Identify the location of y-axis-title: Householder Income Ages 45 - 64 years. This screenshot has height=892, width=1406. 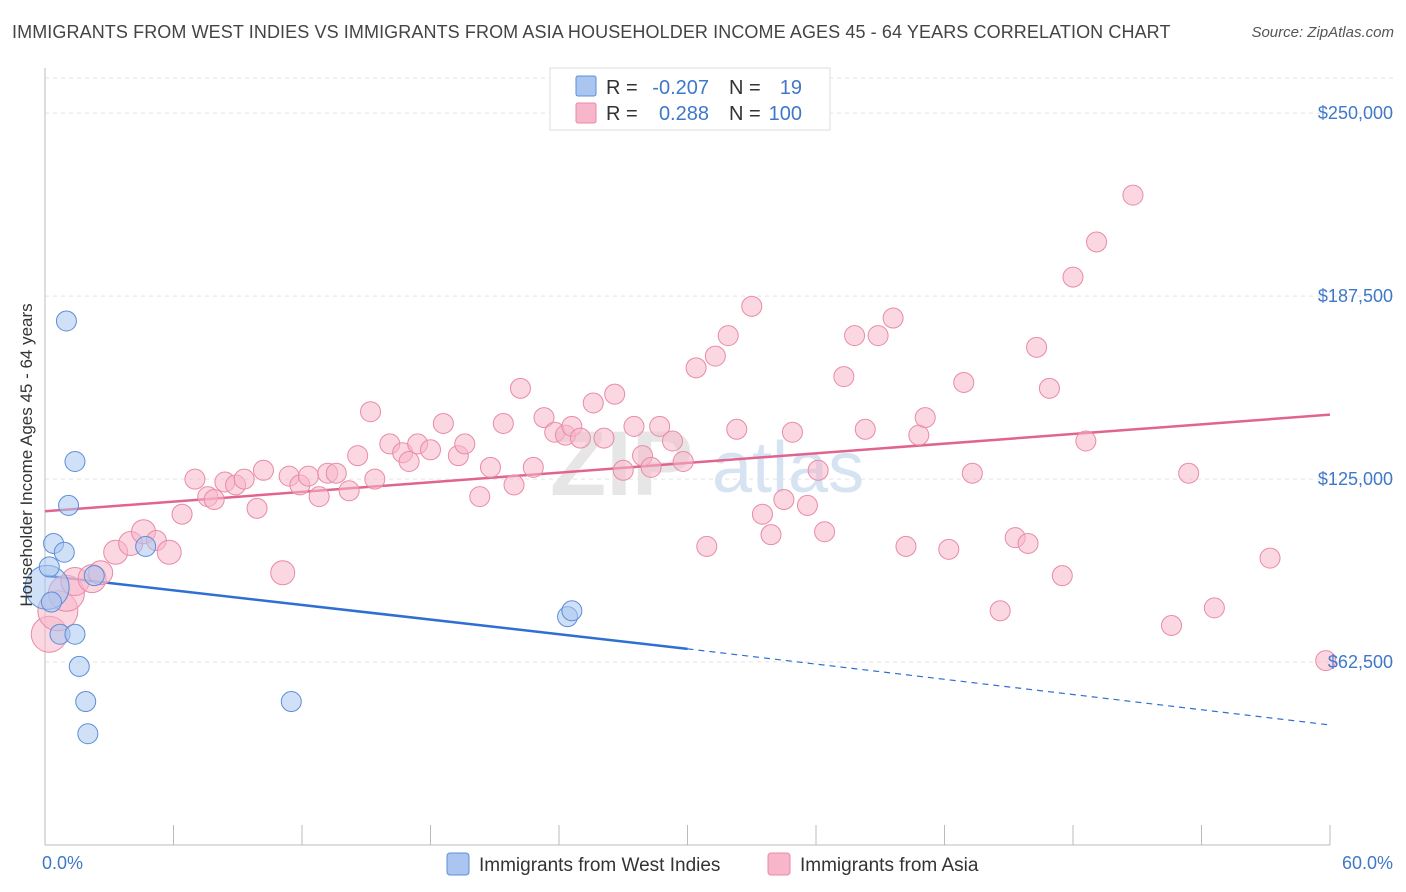
(26, 454).